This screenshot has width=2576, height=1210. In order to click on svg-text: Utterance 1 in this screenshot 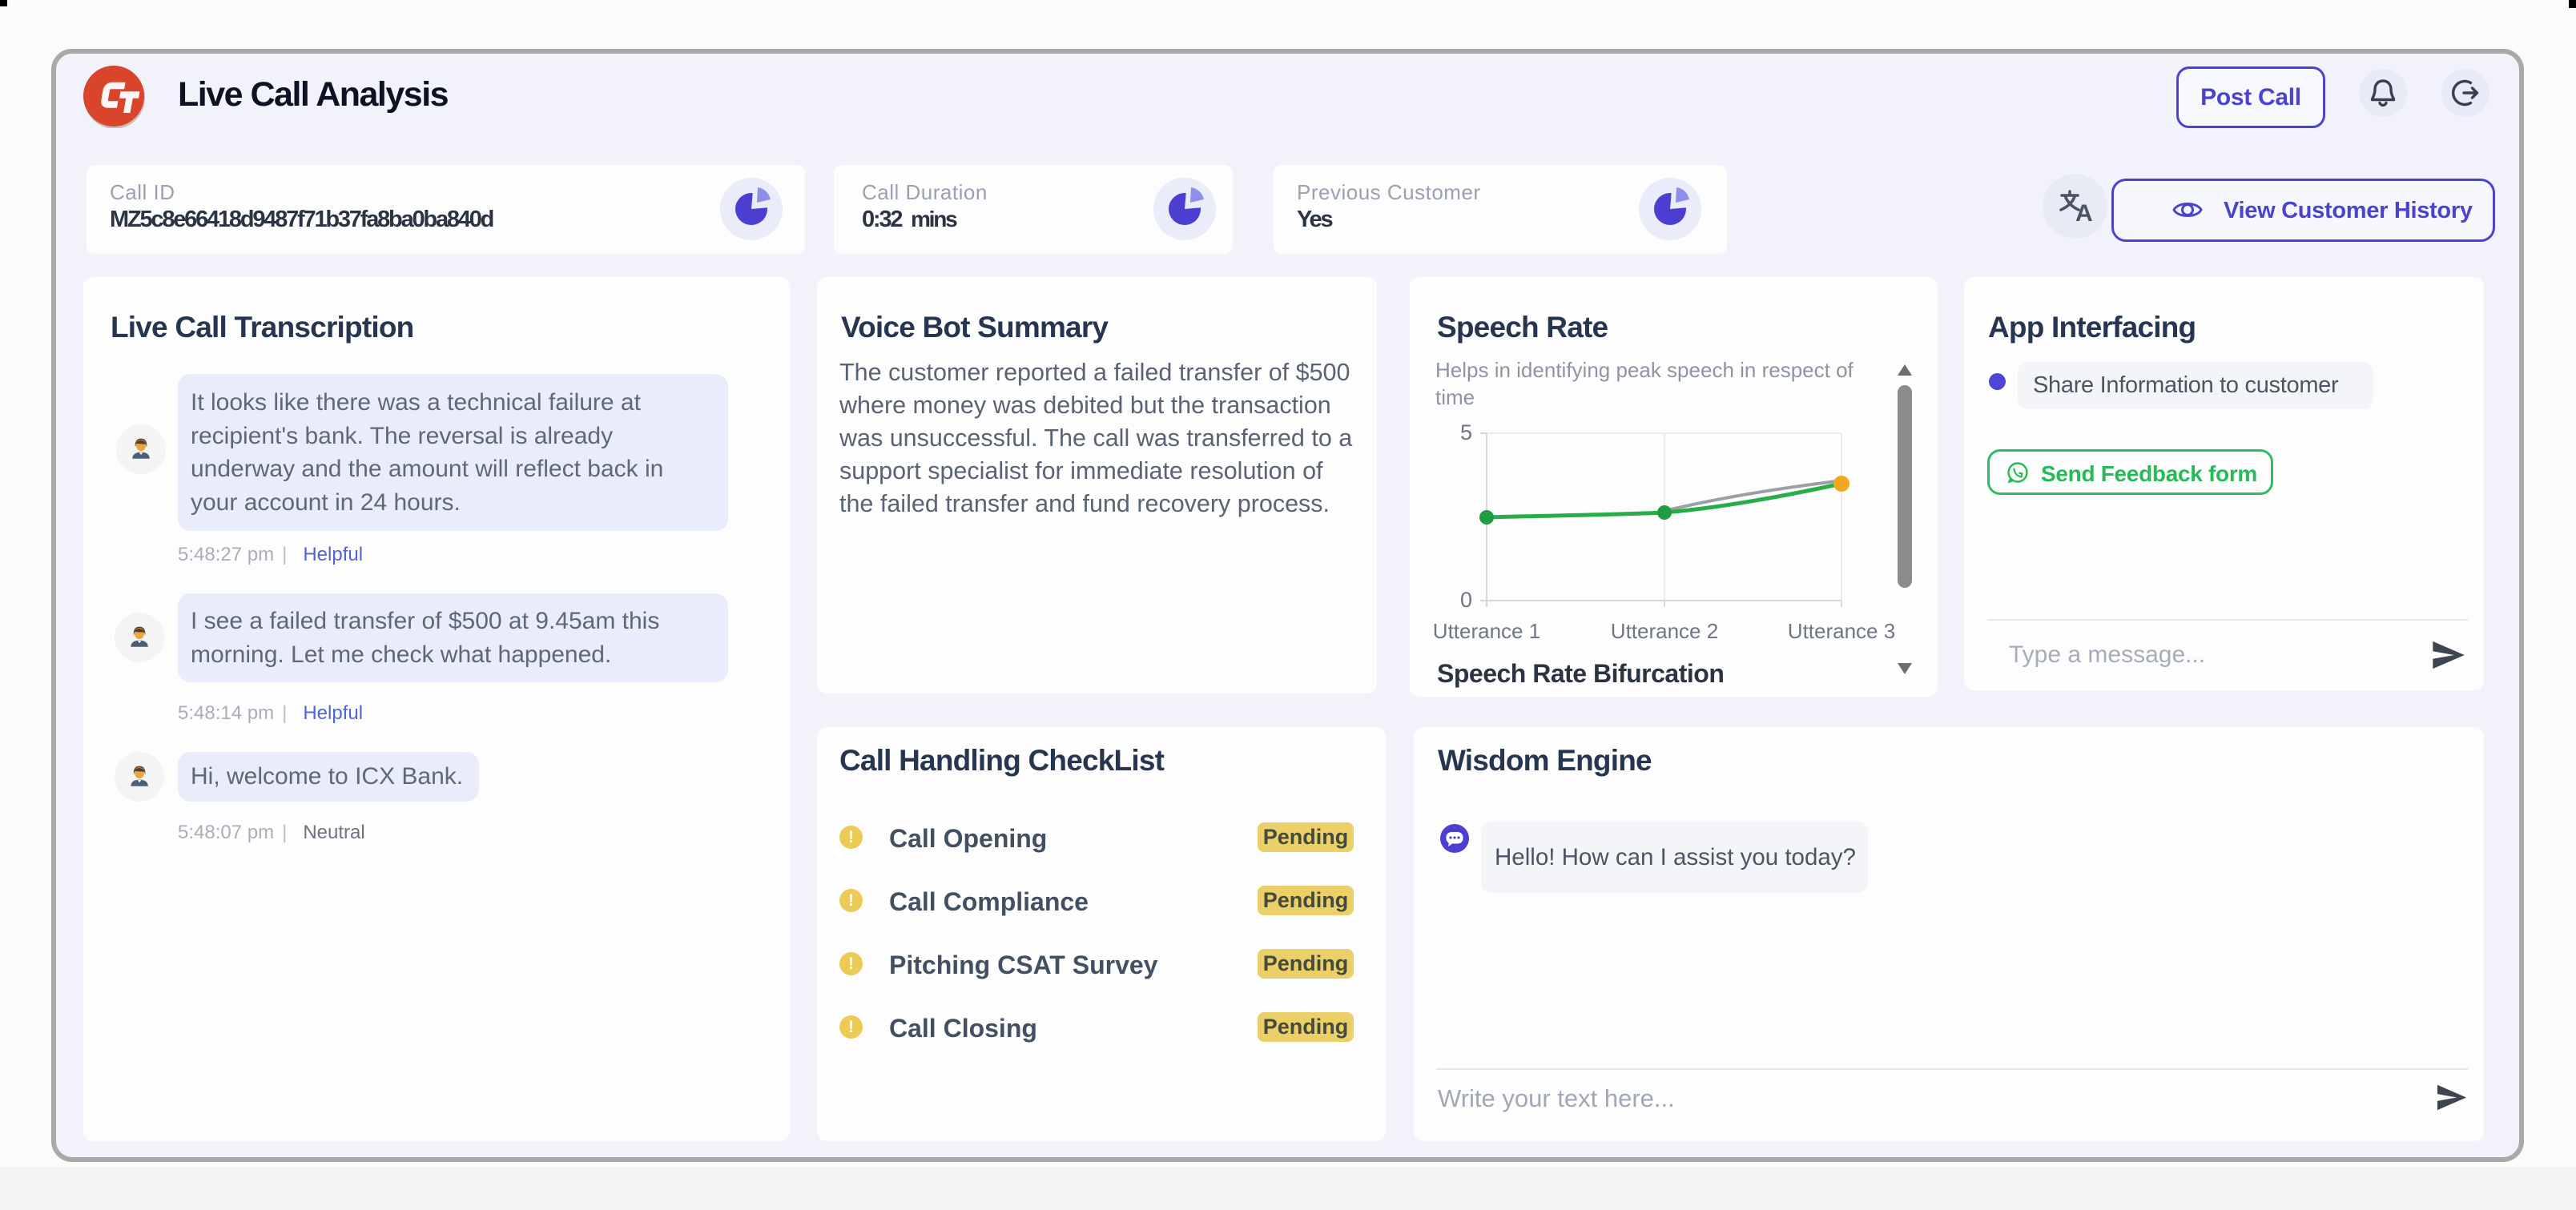, I will do `click(1486, 631)`.